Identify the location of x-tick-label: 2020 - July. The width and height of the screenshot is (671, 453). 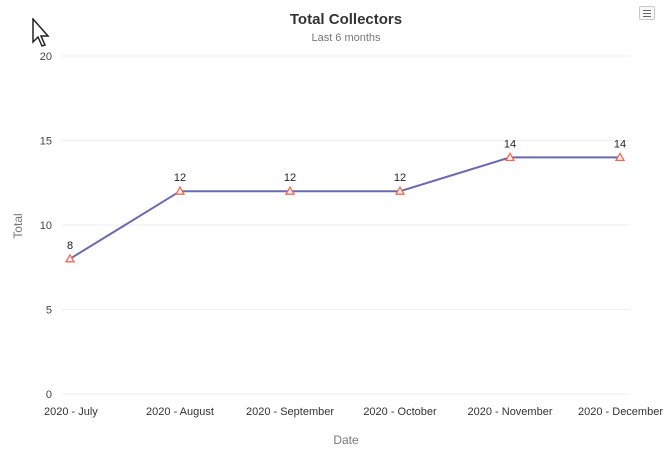
(71, 412).